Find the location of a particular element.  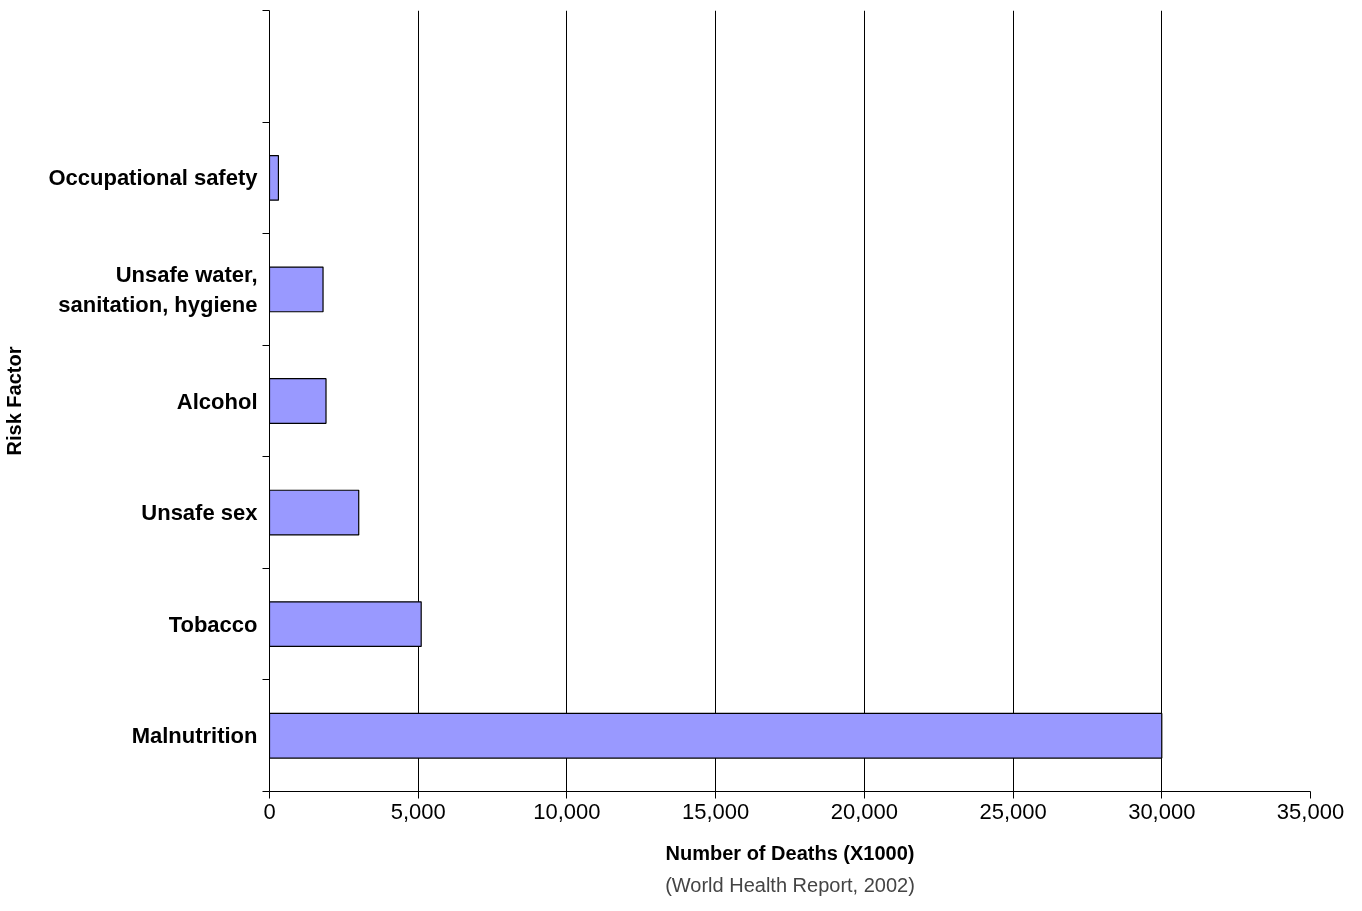

y-tick-label: Tobacco is located at coordinates (213, 624).